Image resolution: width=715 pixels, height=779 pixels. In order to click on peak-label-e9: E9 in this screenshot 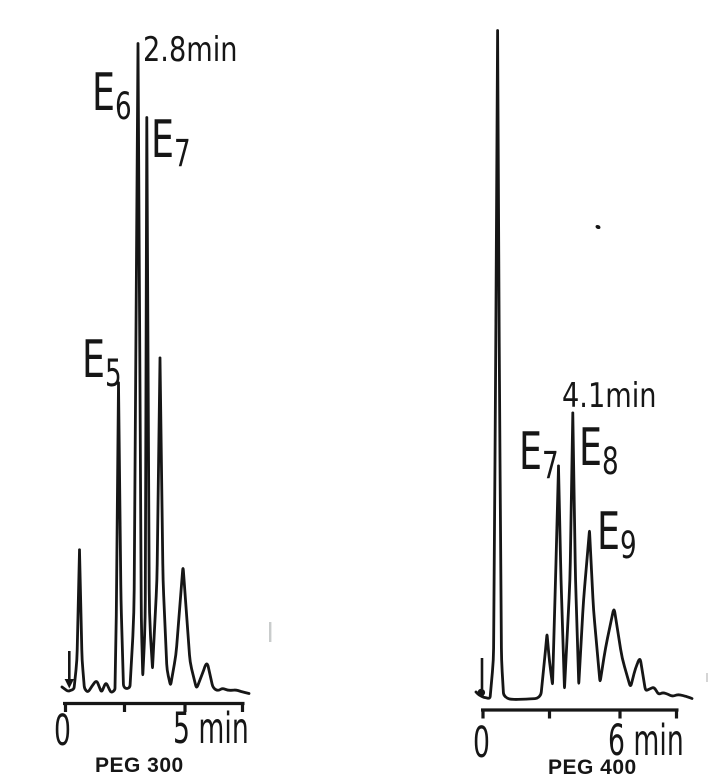, I will do `click(617, 535)`.